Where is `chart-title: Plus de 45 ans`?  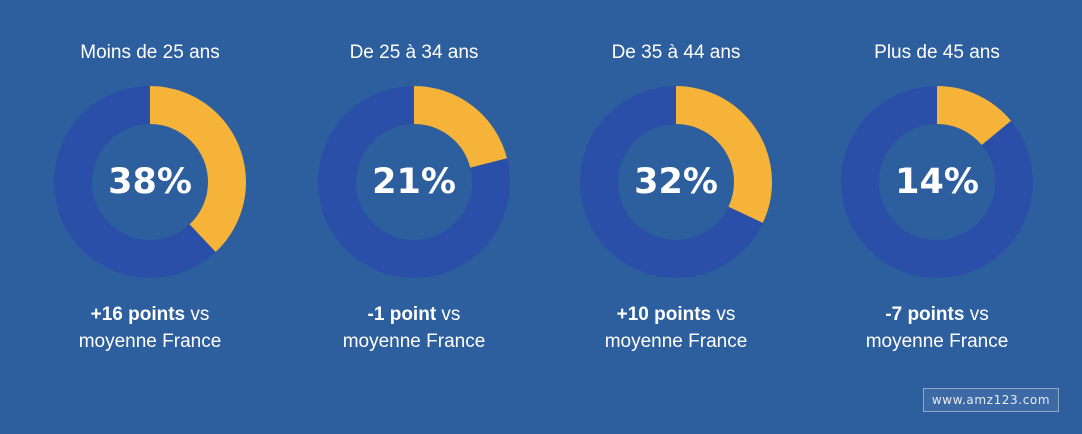
chart-title: Plus de 45 ans is located at coordinates (937, 52).